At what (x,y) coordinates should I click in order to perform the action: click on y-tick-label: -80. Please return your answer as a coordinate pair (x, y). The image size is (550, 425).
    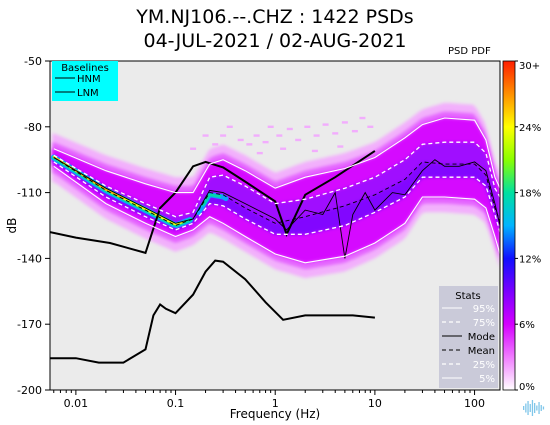
    Looking at the image, I should click on (33, 127).